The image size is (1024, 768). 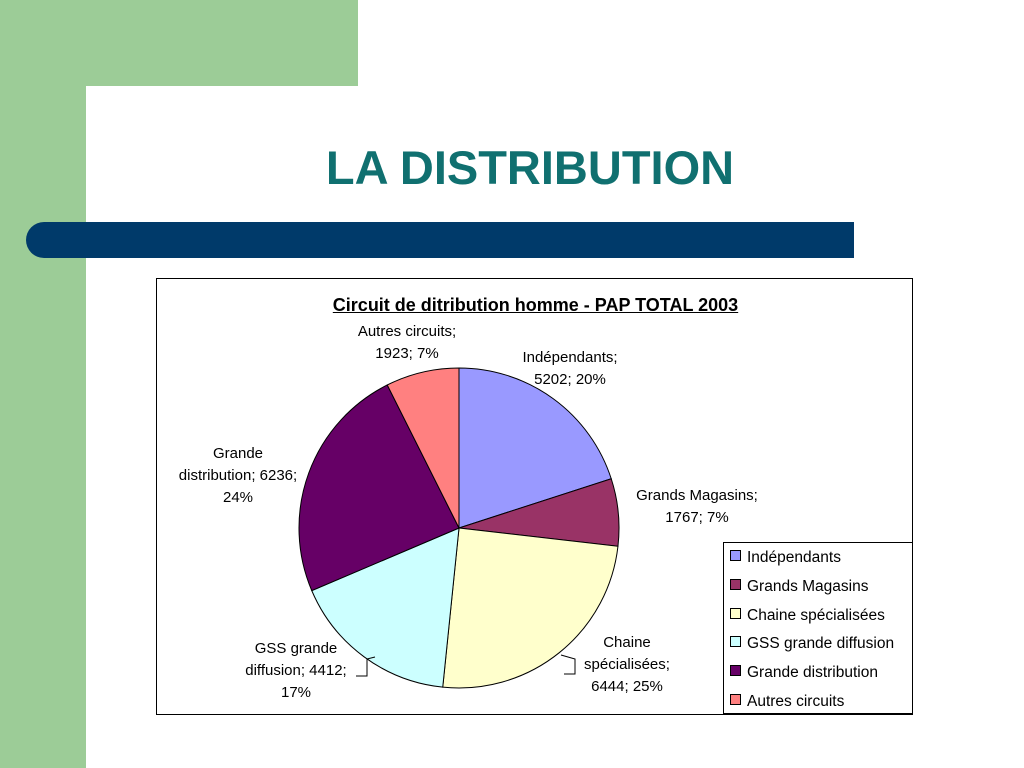 What do you see at coordinates (296, 648) in the screenshot?
I see `data-label-line: GSS grande` at bounding box center [296, 648].